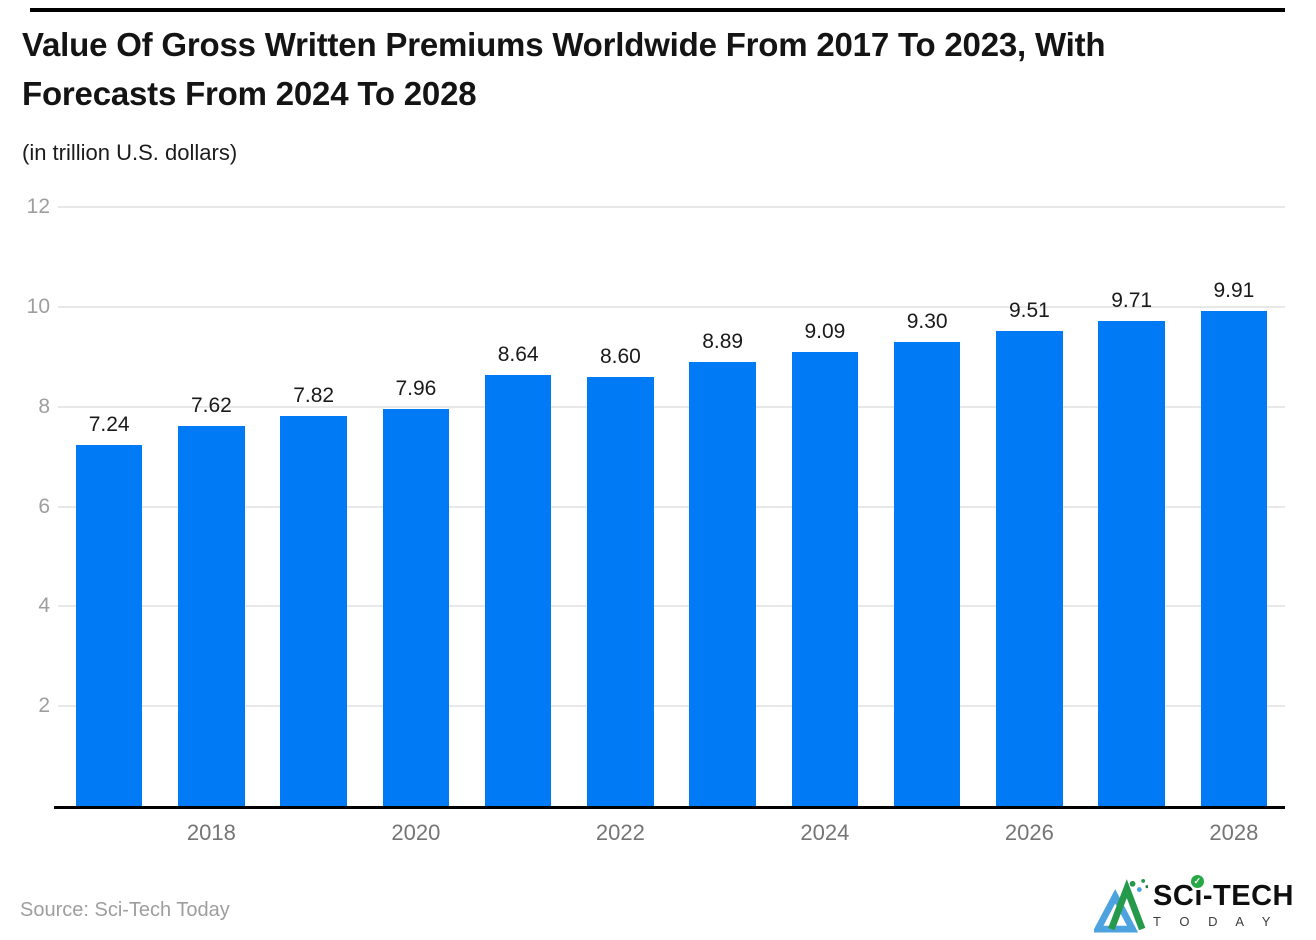 This screenshot has height=940, width=1316. Describe the element at coordinates (211, 405) in the screenshot. I see `value-label-2018: 7.62` at that location.